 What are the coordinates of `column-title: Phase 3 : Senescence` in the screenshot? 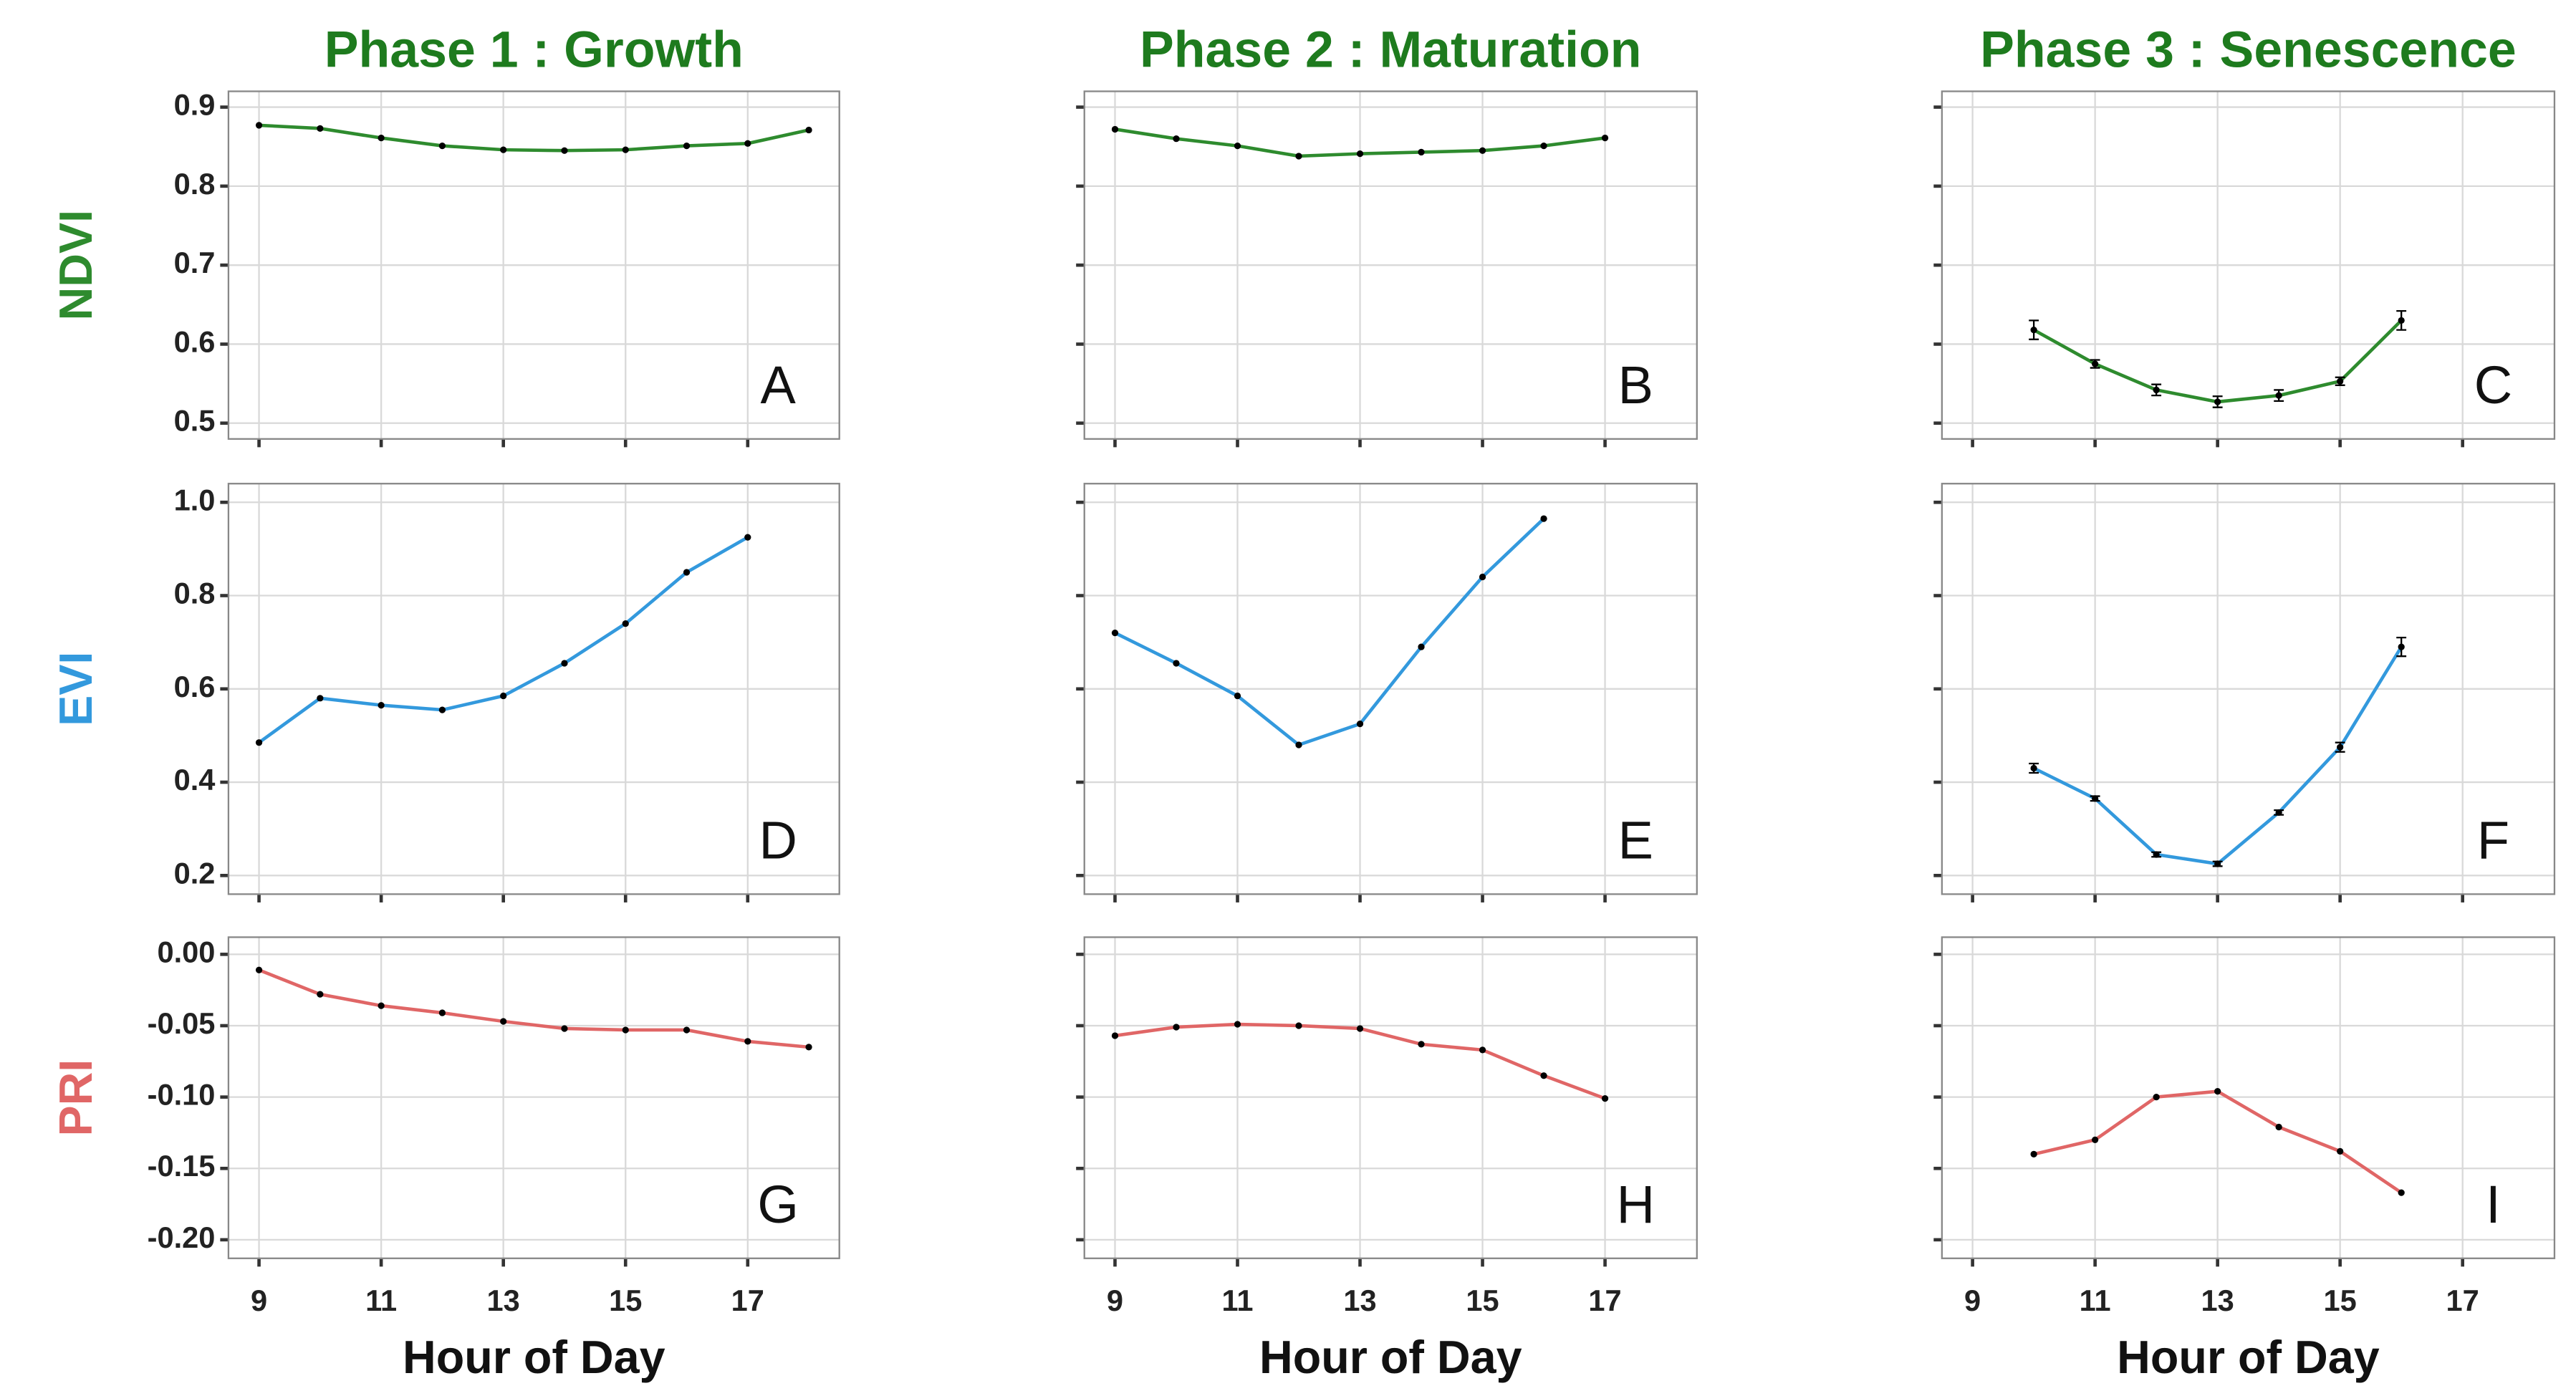 It's located at (2248, 49).